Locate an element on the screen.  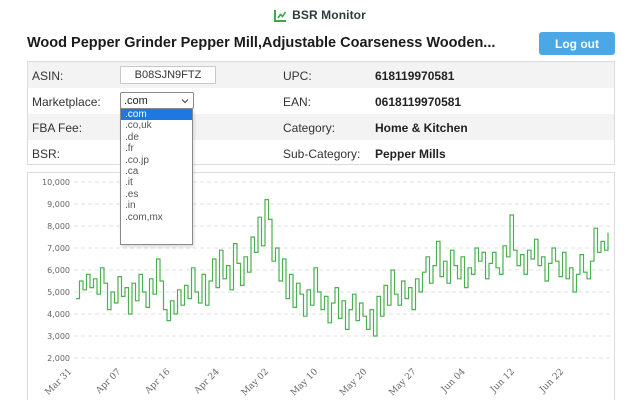
subcategory-label: Sub-Category: is located at coordinates (322, 154).